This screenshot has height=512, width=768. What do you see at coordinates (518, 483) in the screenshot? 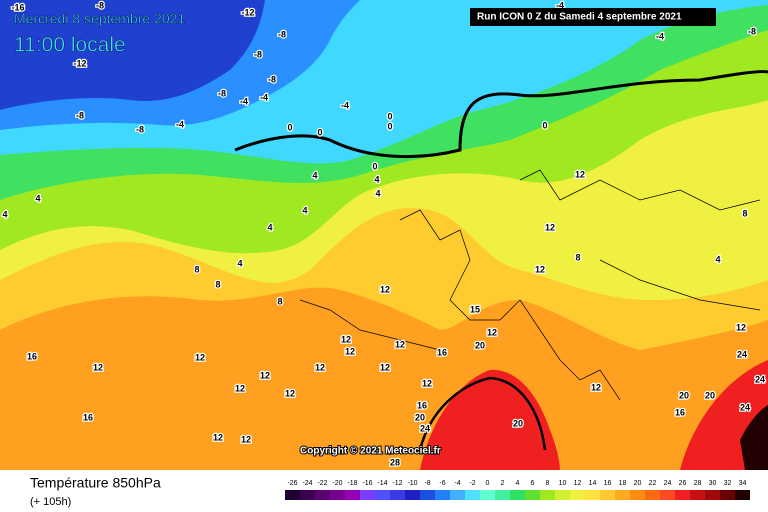
I see `legend-label: 4` at bounding box center [518, 483].